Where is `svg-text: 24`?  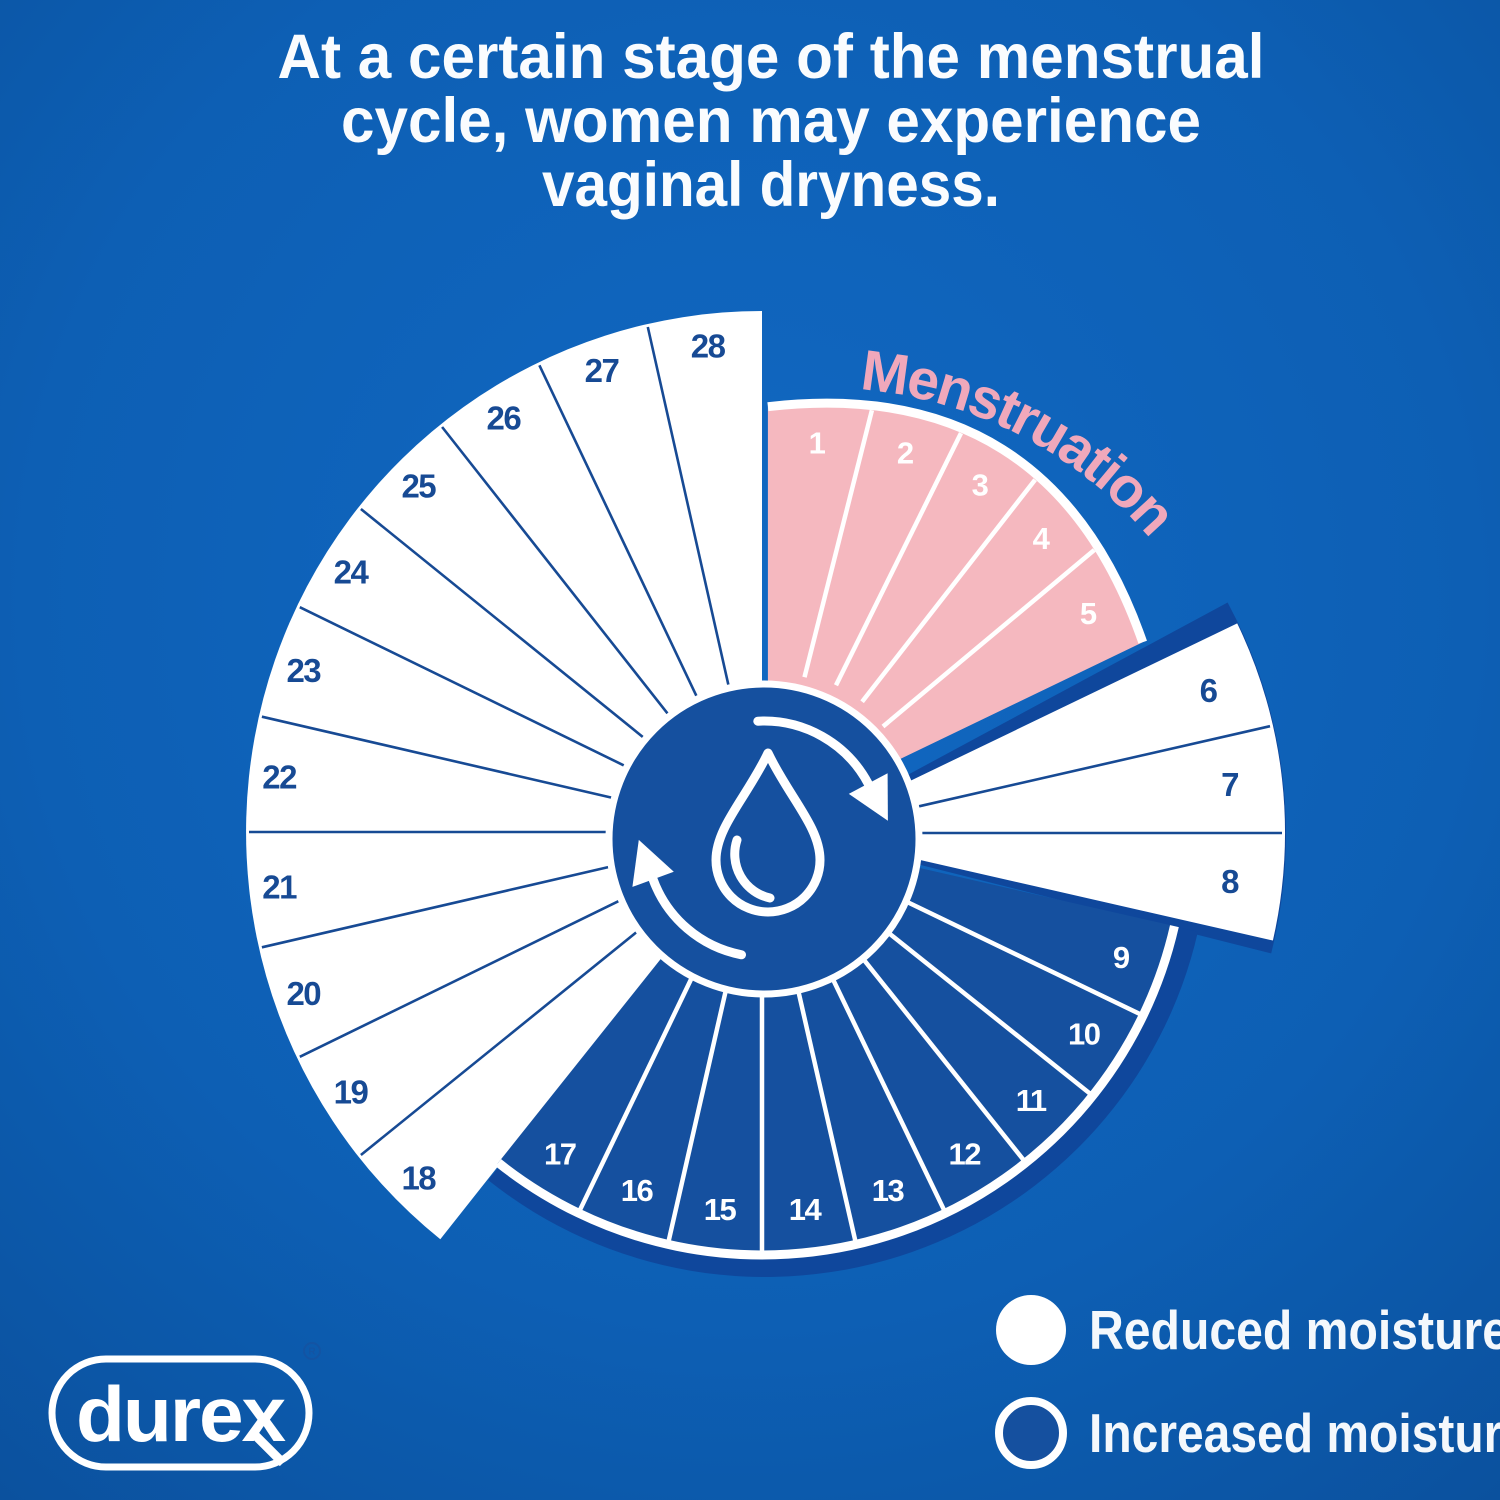 svg-text: 24 is located at coordinates (352, 571).